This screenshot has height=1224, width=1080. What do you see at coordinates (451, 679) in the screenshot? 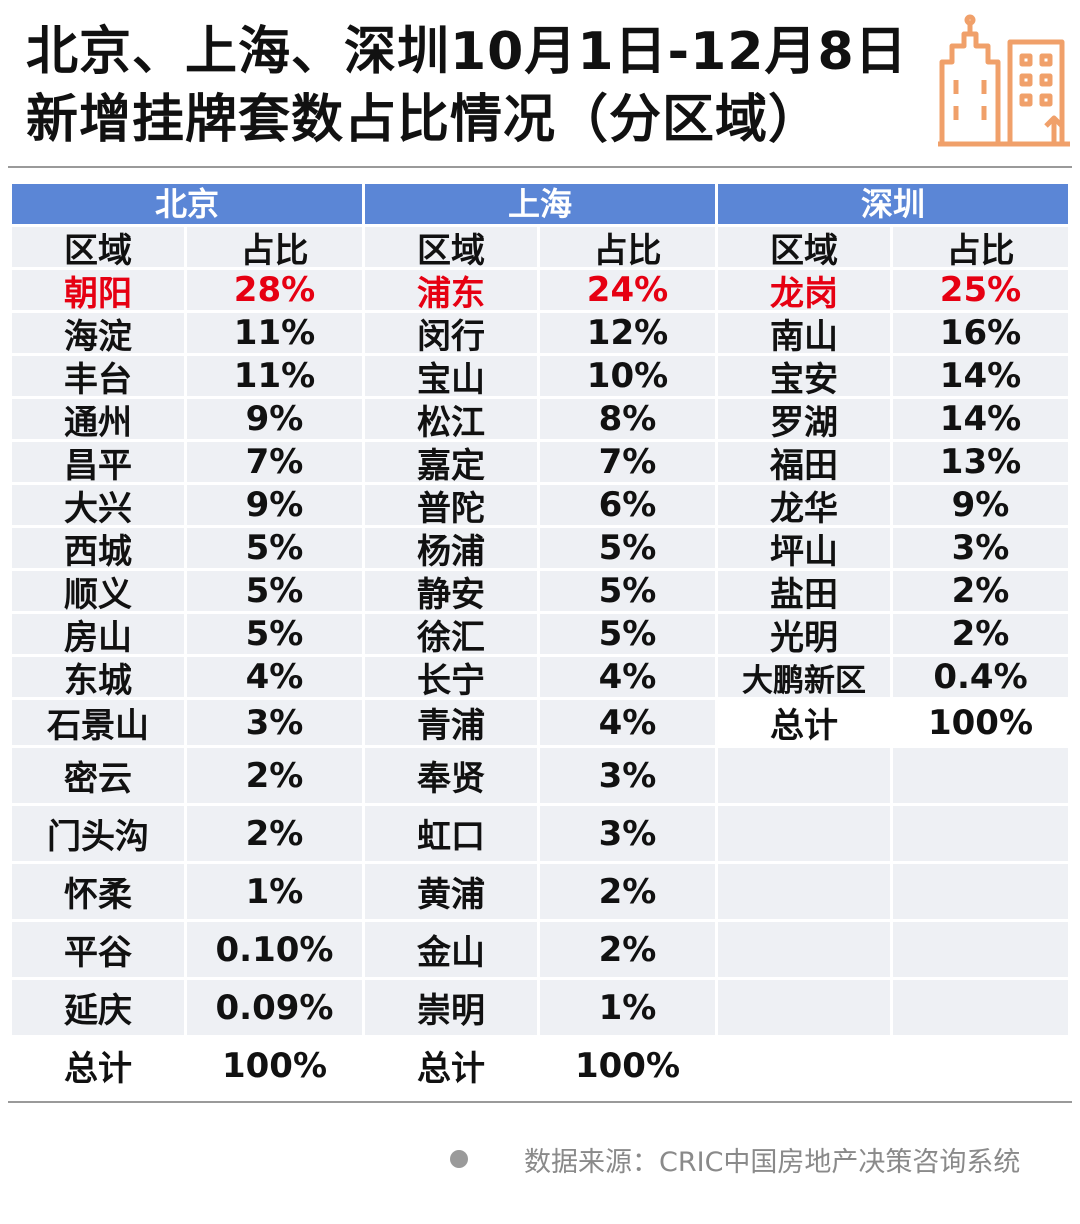
I see `region-name: 长宁` at bounding box center [451, 679].